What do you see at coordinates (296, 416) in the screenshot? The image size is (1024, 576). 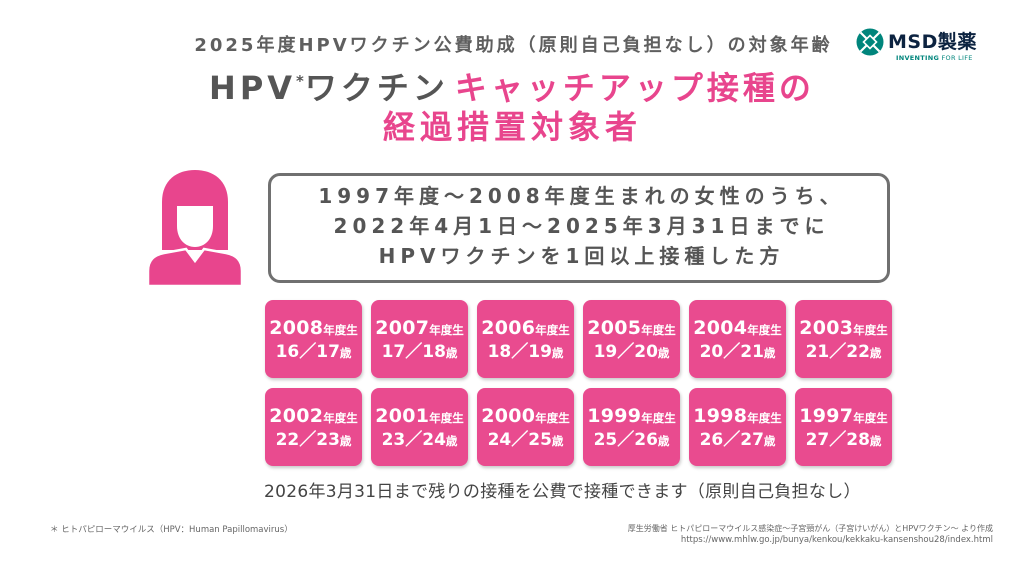 I see `tile-year: 2002` at bounding box center [296, 416].